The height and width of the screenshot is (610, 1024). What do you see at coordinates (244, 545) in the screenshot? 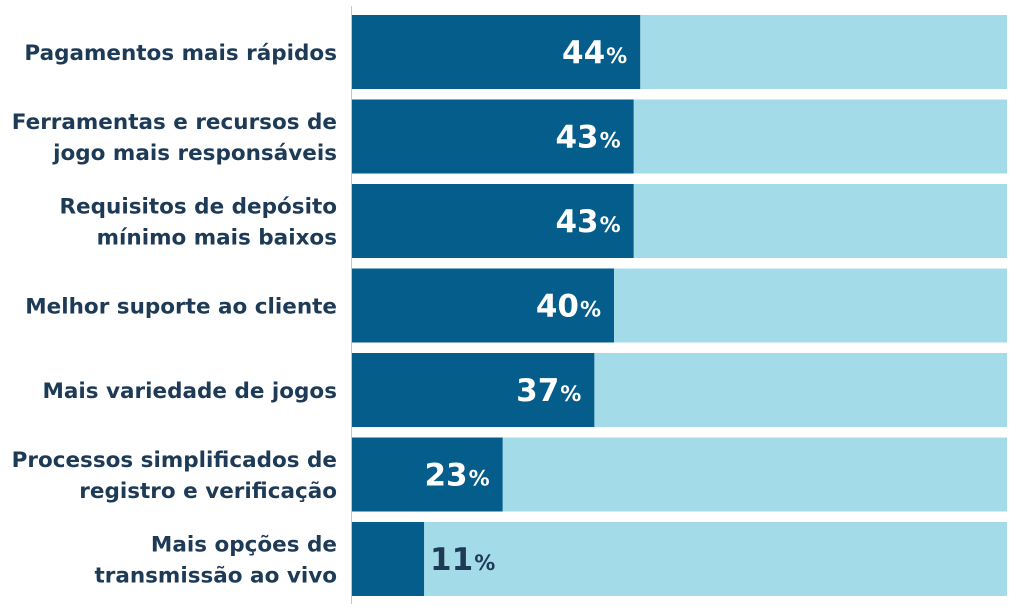
I see `category-label: Mais opções de` at bounding box center [244, 545].